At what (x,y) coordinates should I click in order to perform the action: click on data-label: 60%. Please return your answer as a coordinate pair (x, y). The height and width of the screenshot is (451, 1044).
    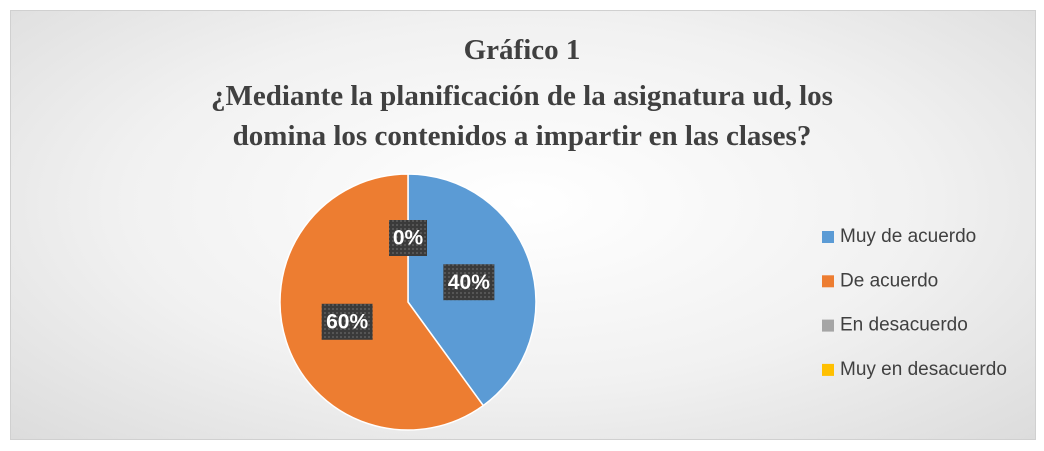
    Looking at the image, I should click on (347, 321).